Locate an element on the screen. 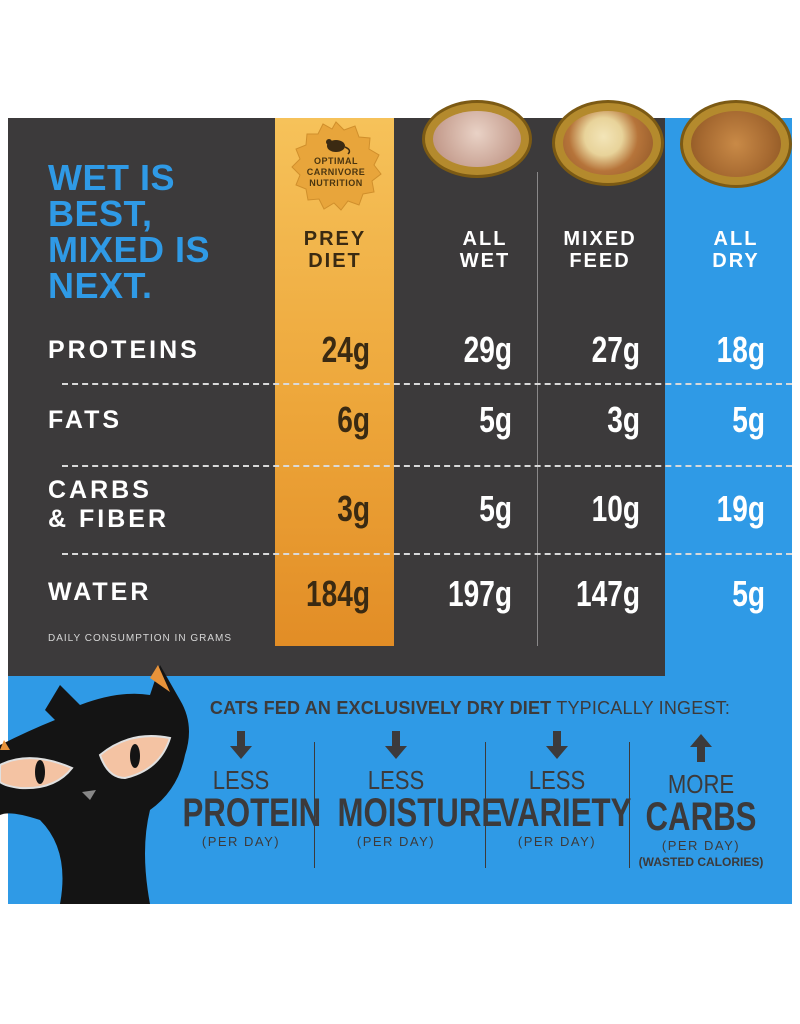  mixed-food-bowl-icon is located at coordinates (608, 143).